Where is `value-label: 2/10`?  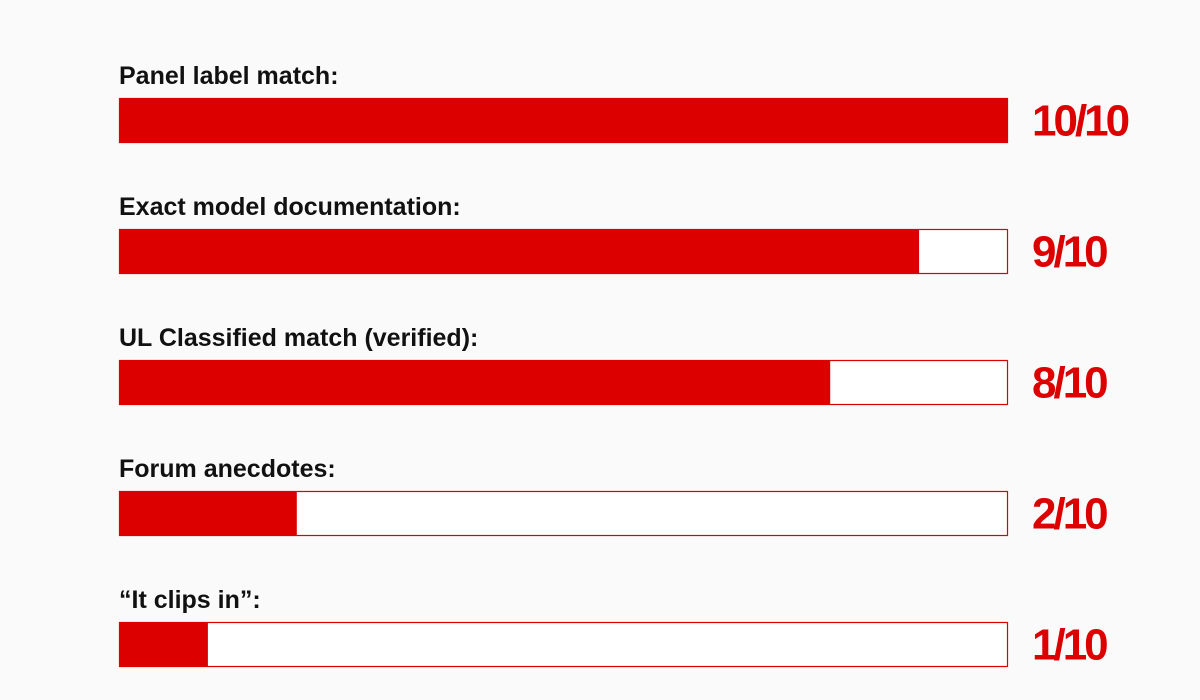
value-label: 2/10 is located at coordinates (1069, 514).